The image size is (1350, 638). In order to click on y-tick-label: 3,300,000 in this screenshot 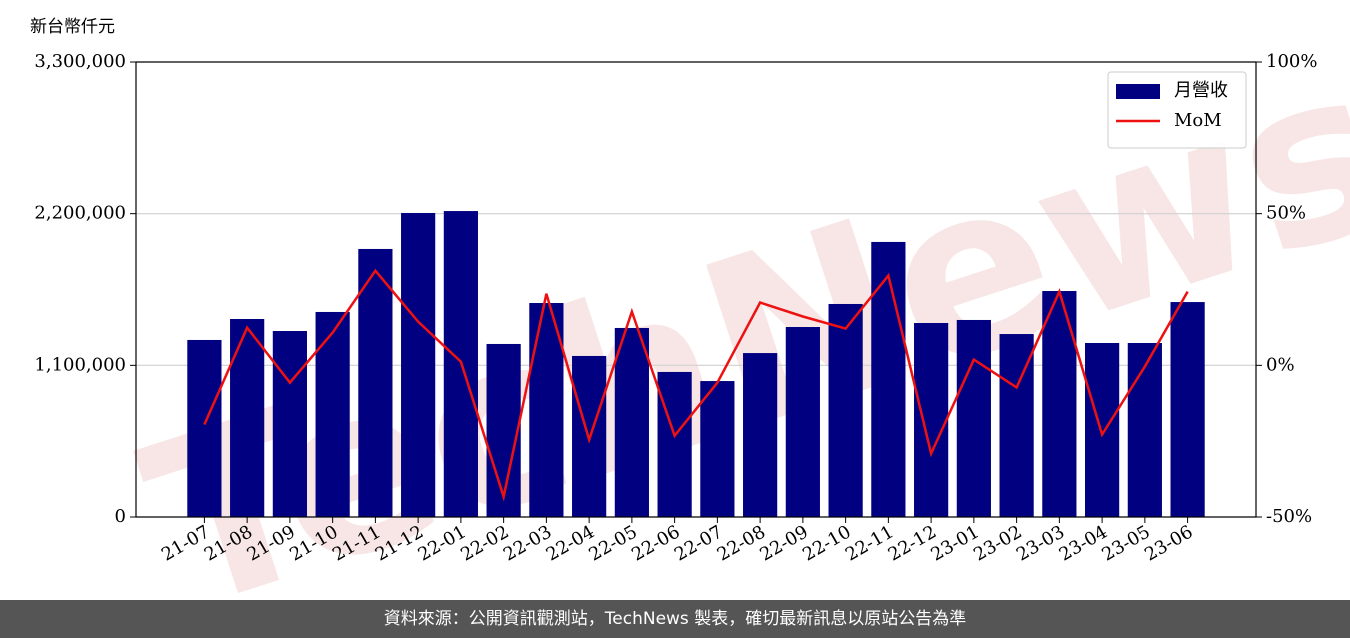, I will do `click(80, 61)`.